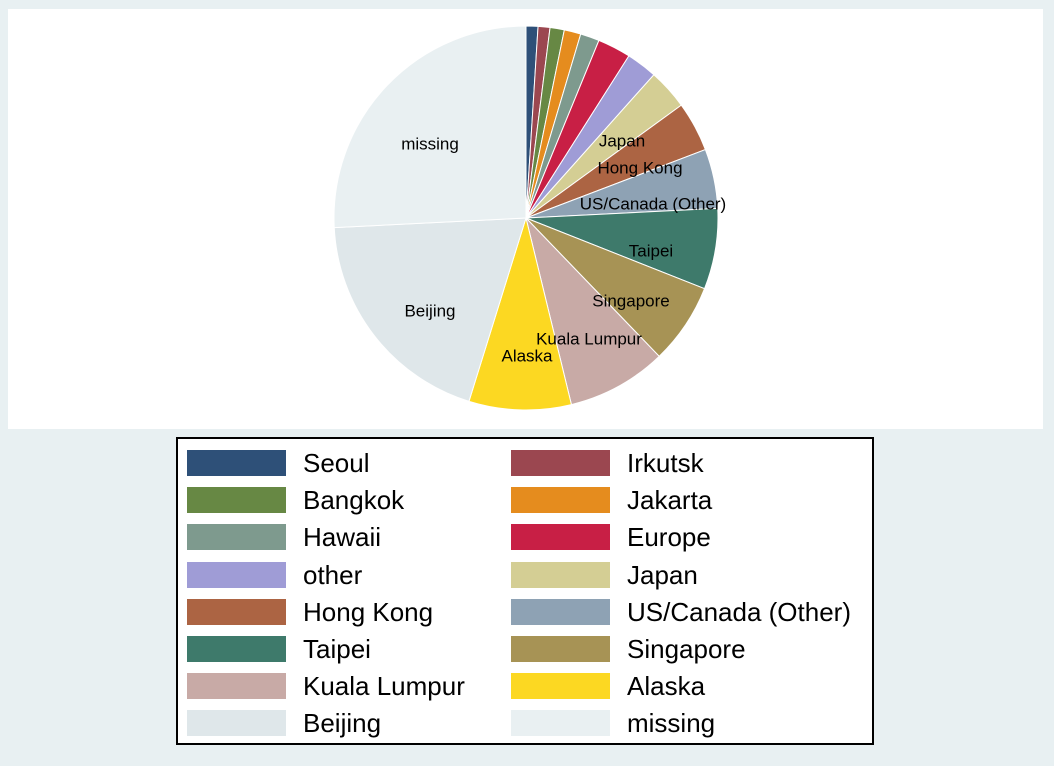 The height and width of the screenshot is (766, 1054). Describe the element at coordinates (342, 723) in the screenshot. I see `legend-label: Beijing` at that location.